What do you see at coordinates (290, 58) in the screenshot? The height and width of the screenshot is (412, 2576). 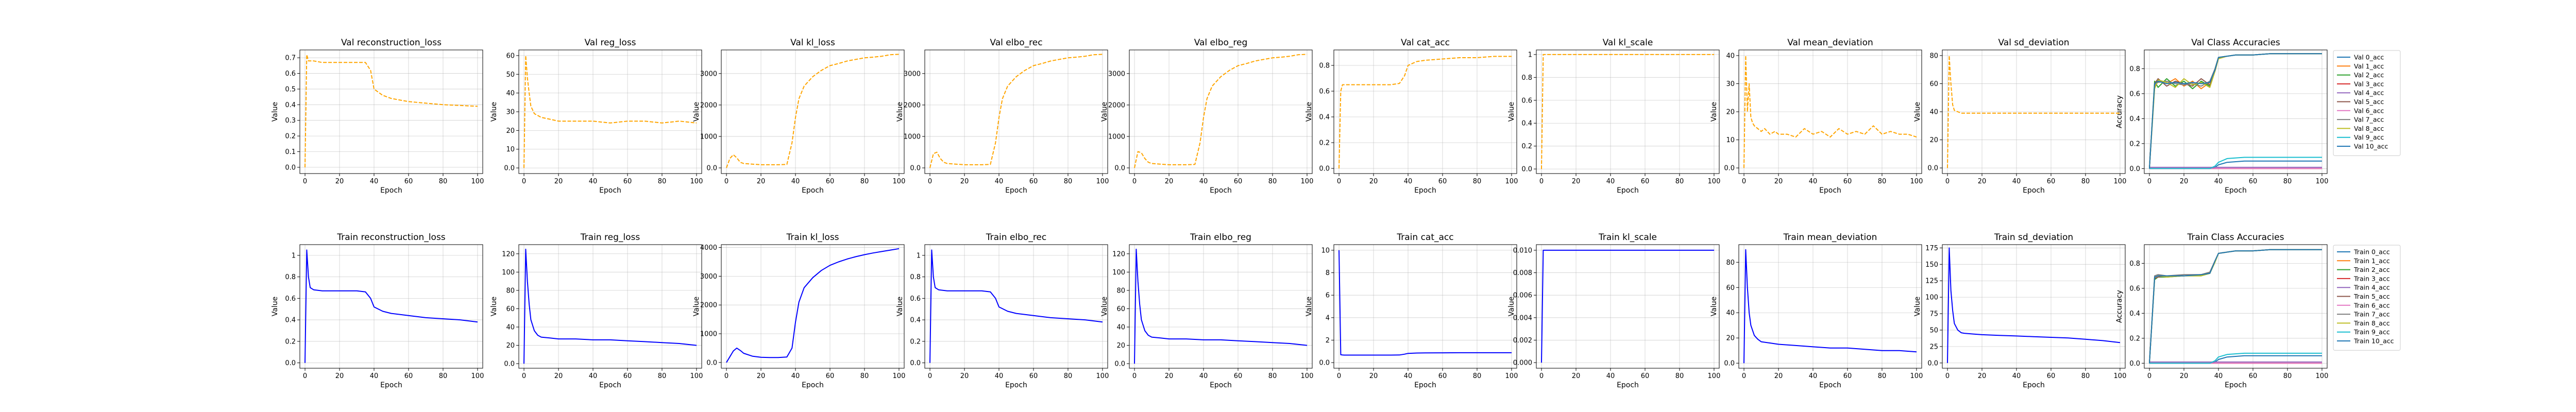 I see `y-tick-label: 0.7` at bounding box center [290, 58].